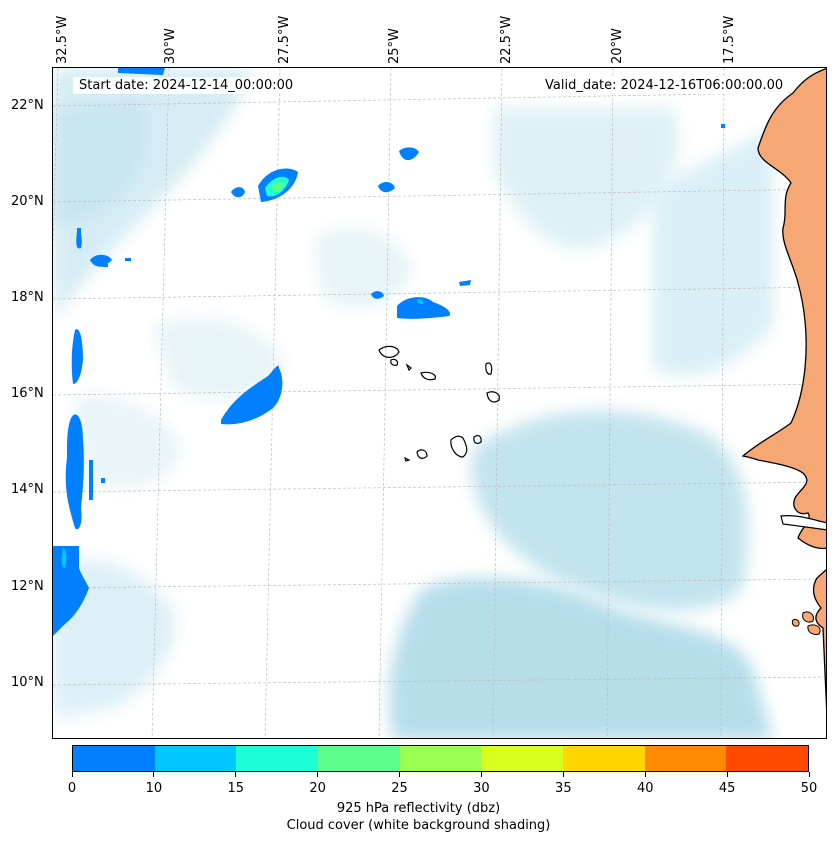  Describe the element at coordinates (783, 389) in the screenshot. I see `africa-land` at that location.